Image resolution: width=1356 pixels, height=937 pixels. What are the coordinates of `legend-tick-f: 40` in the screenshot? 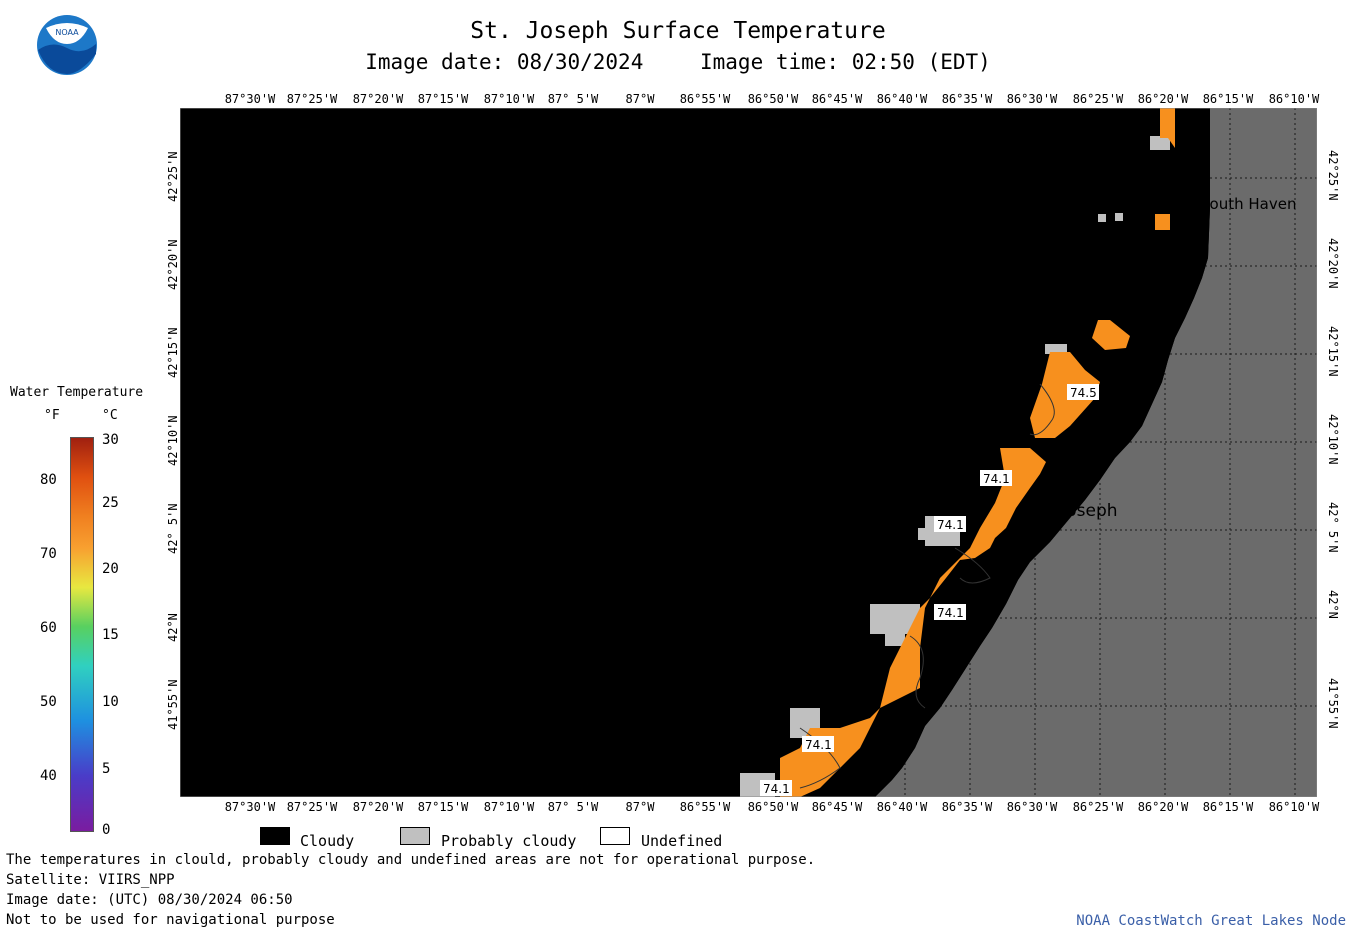 It's located at (48, 776).